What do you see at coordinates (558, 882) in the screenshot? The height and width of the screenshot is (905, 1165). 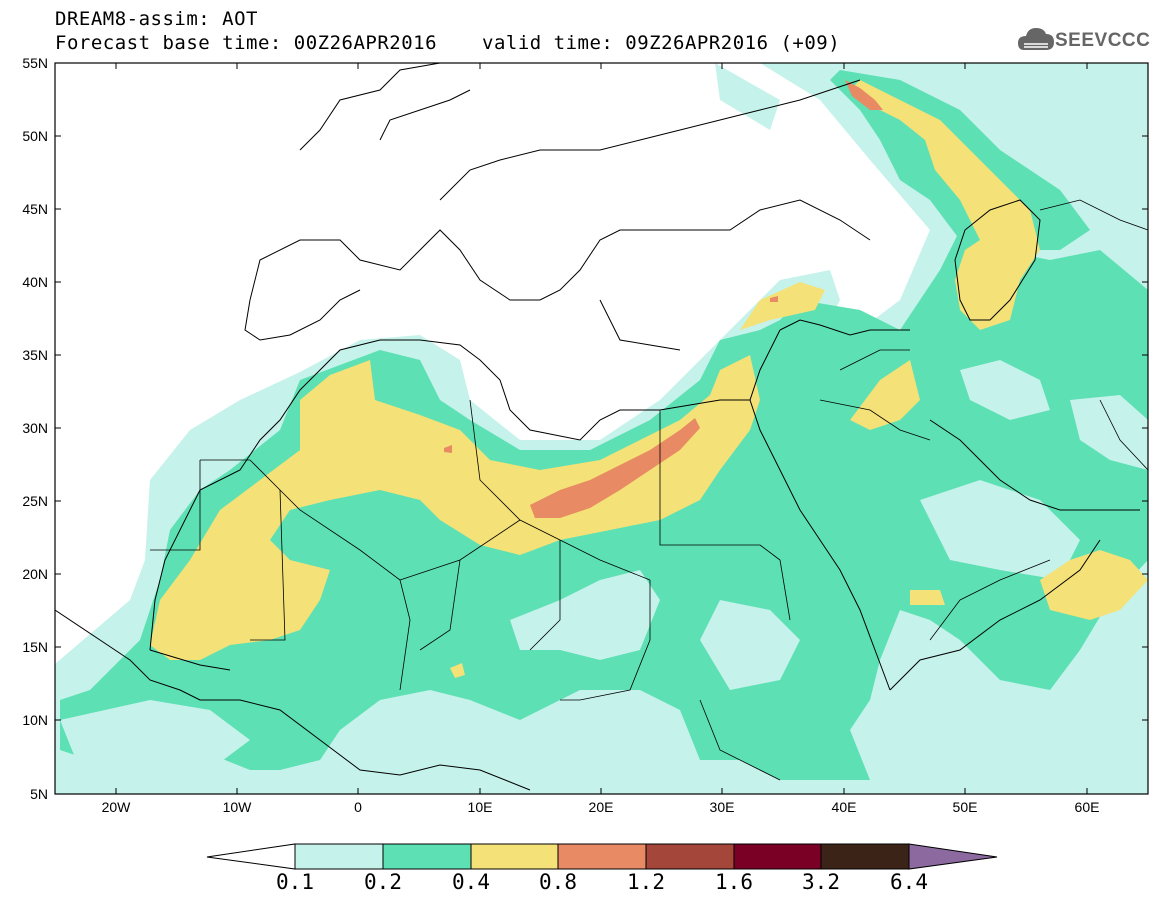 I see `colorbar-label: 0.8` at bounding box center [558, 882].